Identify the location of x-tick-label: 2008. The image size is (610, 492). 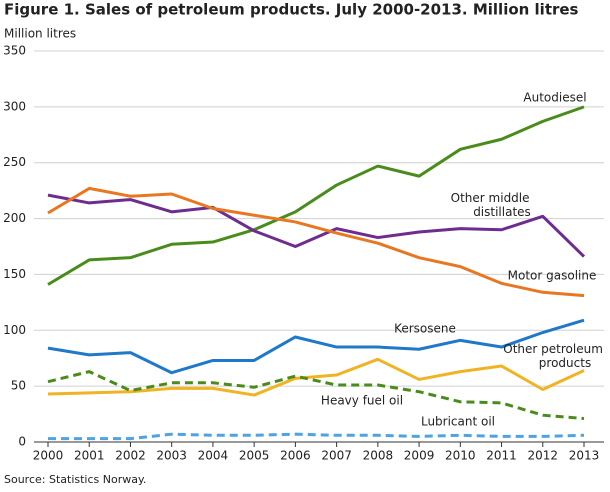
(378, 456).